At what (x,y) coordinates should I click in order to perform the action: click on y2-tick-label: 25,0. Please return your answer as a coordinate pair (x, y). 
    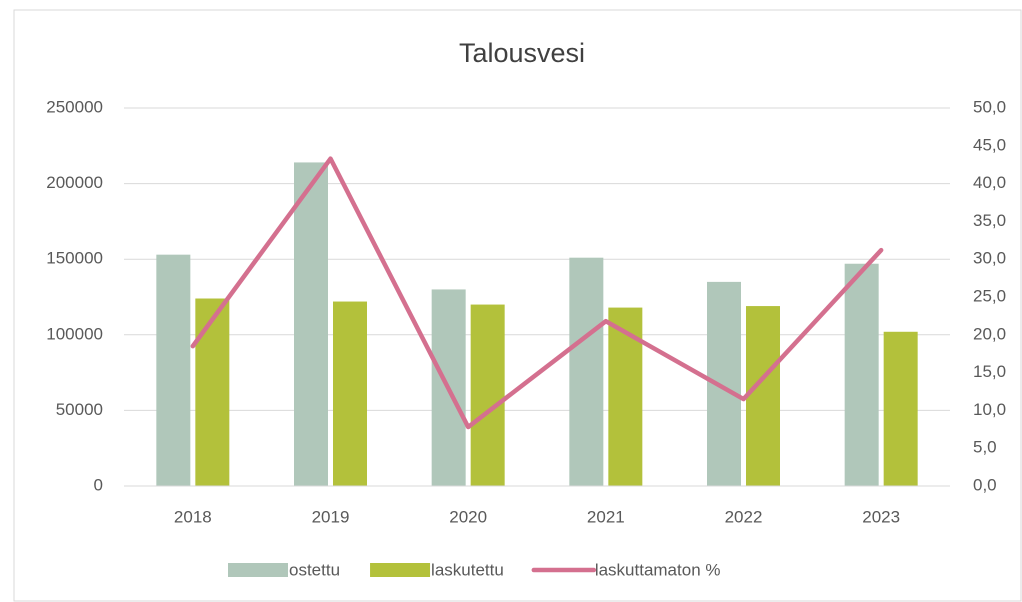
    Looking at the image, I should click on (989, 295).